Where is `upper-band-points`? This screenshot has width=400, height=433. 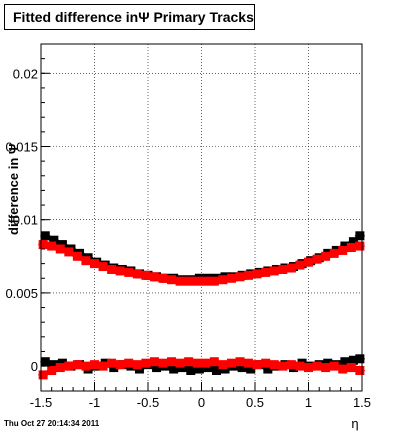
upper-band-points is located at coordinates (201, 258).